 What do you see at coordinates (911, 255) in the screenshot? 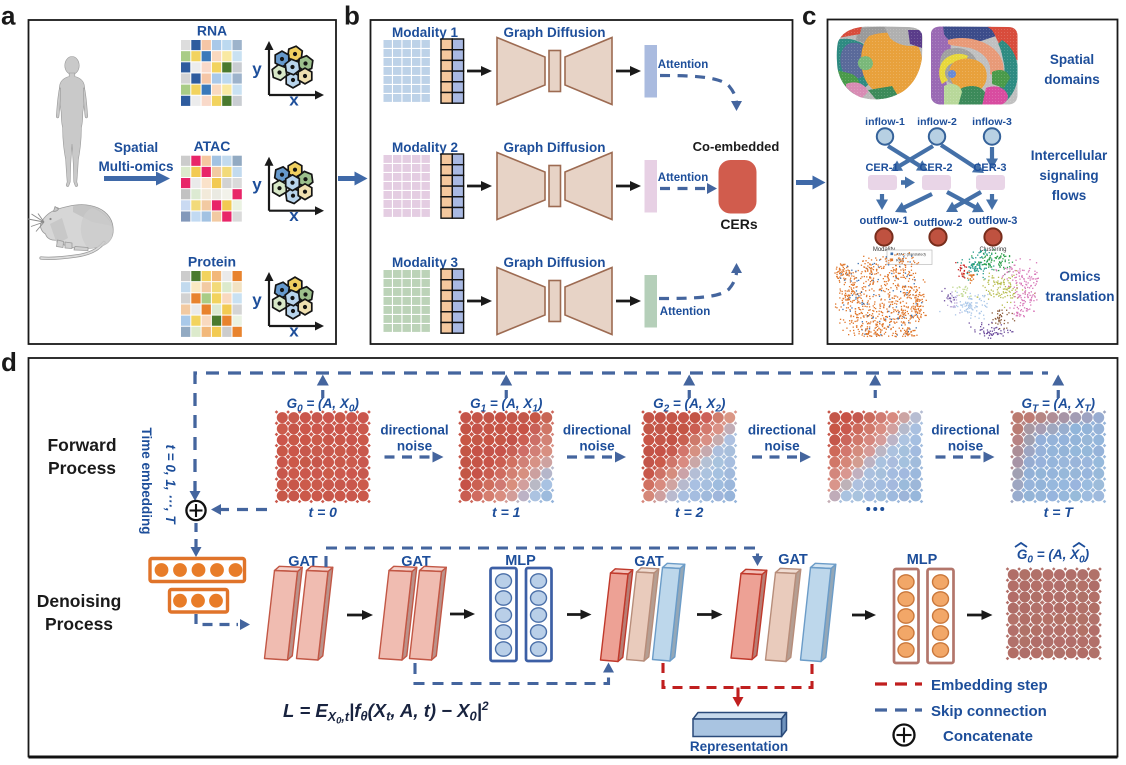
I see `svg-text: ATAC (translated)` at bounding box center [911, 255].